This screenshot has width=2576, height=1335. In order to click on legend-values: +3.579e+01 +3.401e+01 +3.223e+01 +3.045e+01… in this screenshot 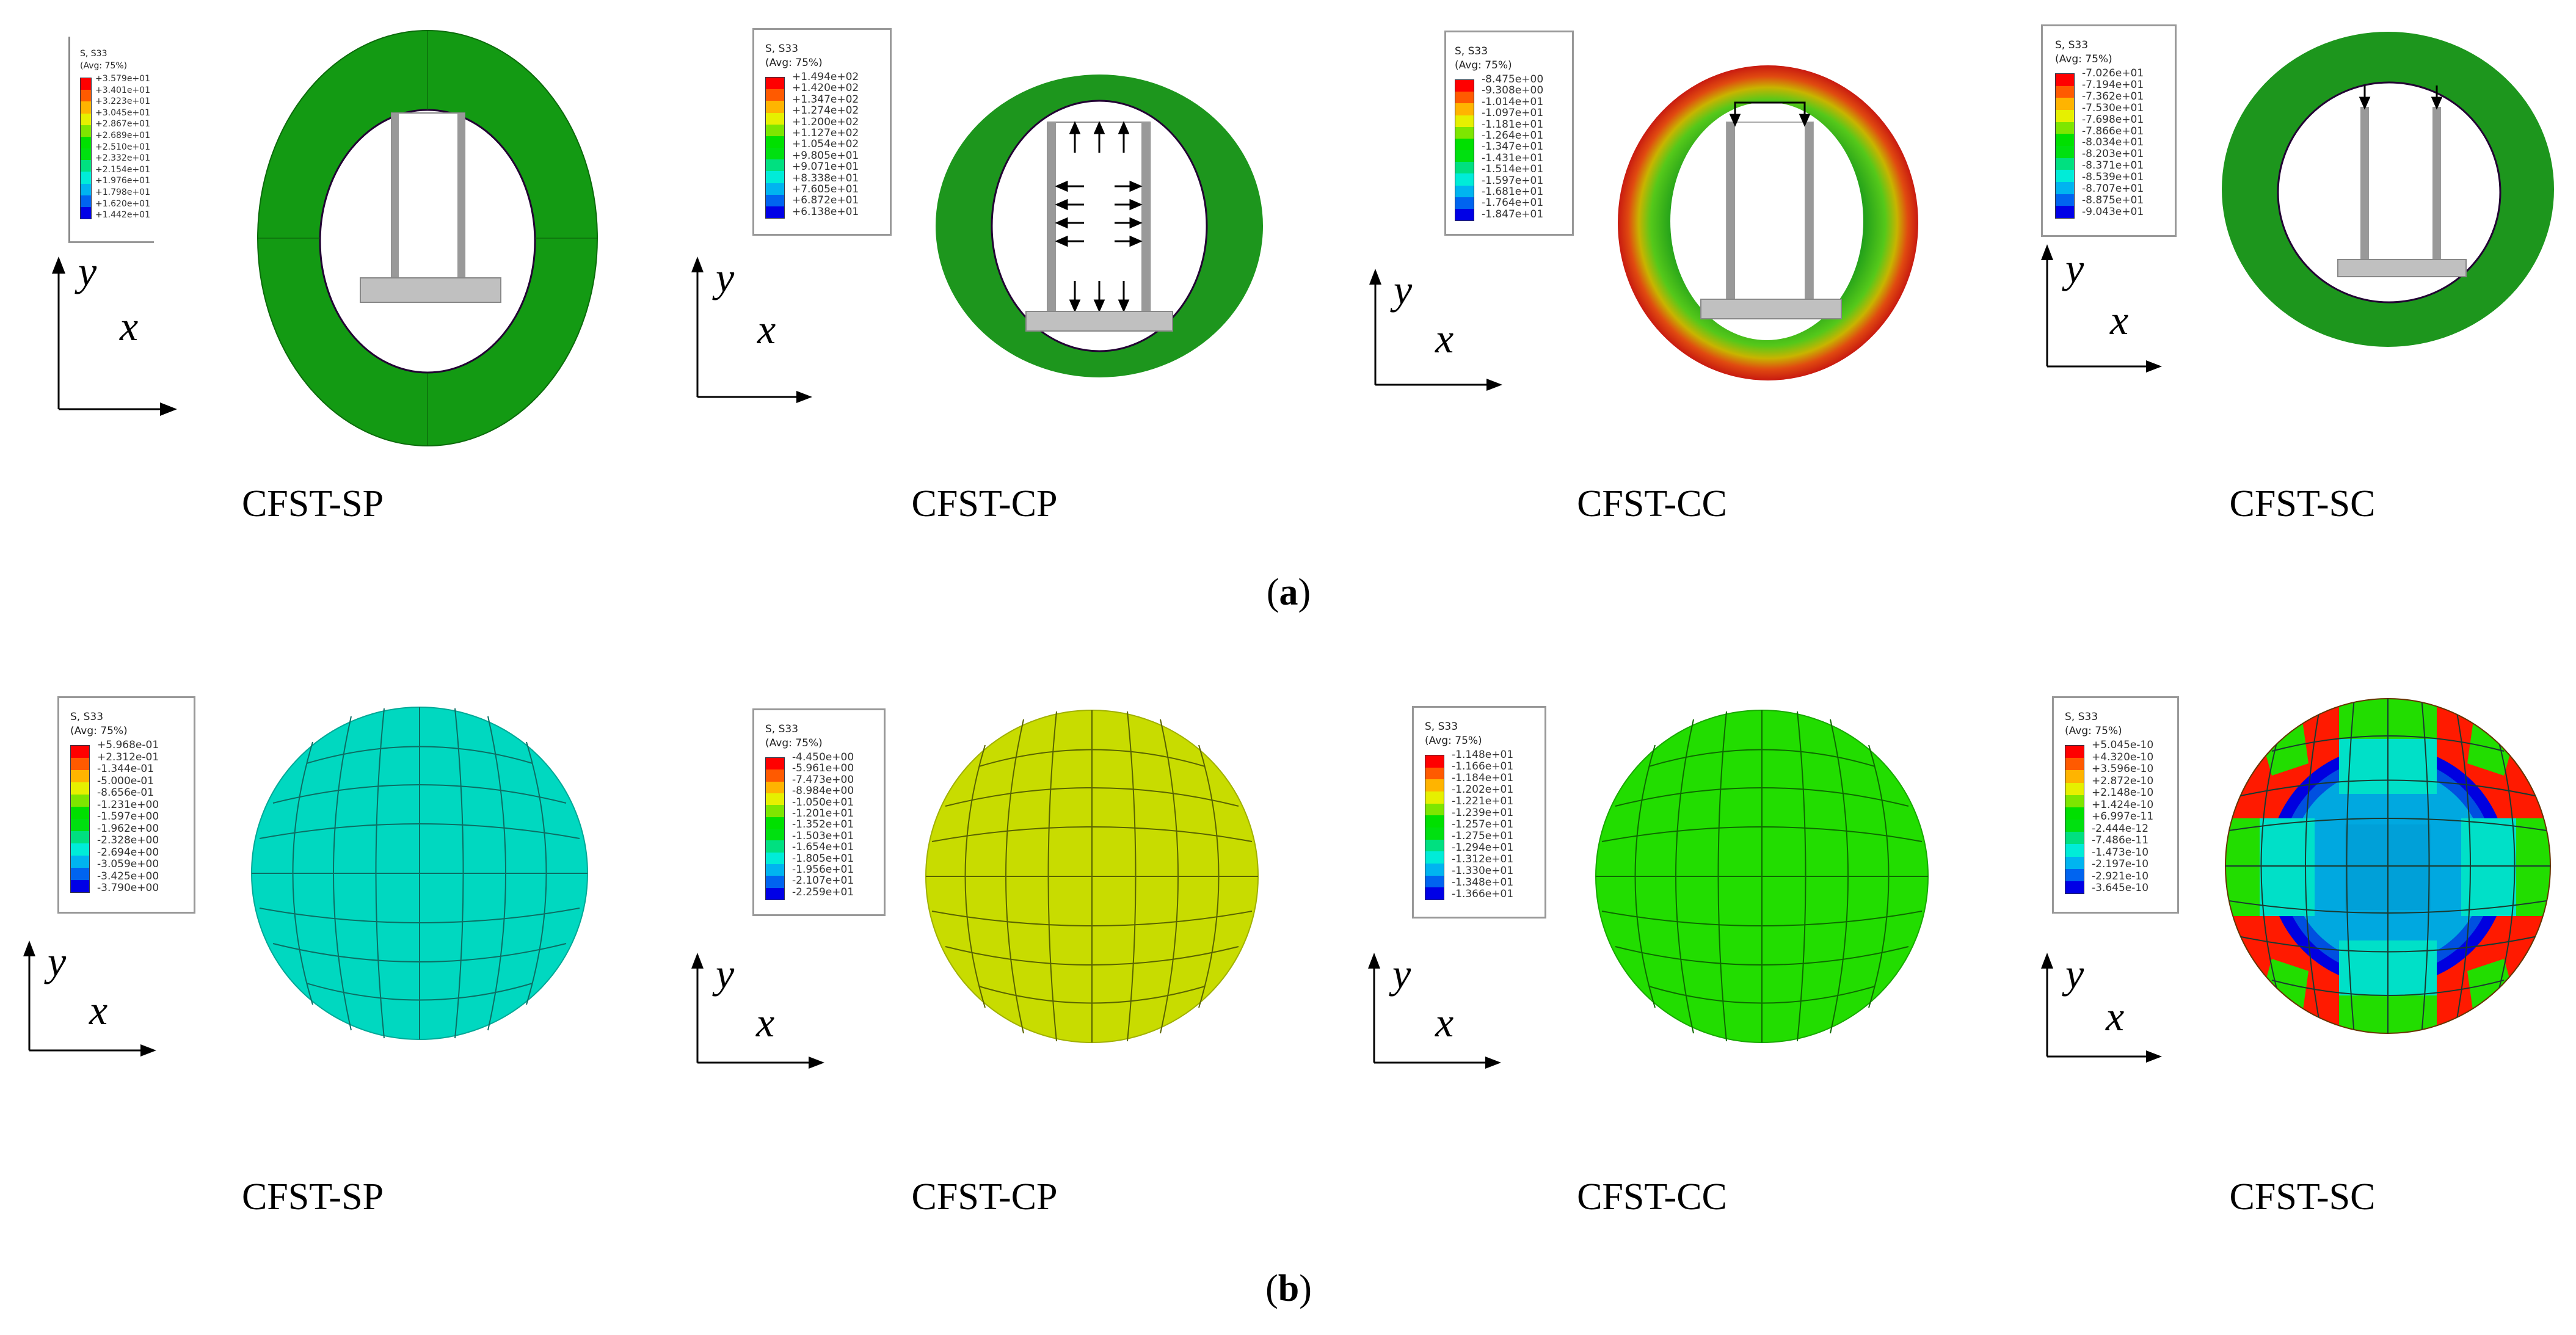, I will do `click(122, 147)`.